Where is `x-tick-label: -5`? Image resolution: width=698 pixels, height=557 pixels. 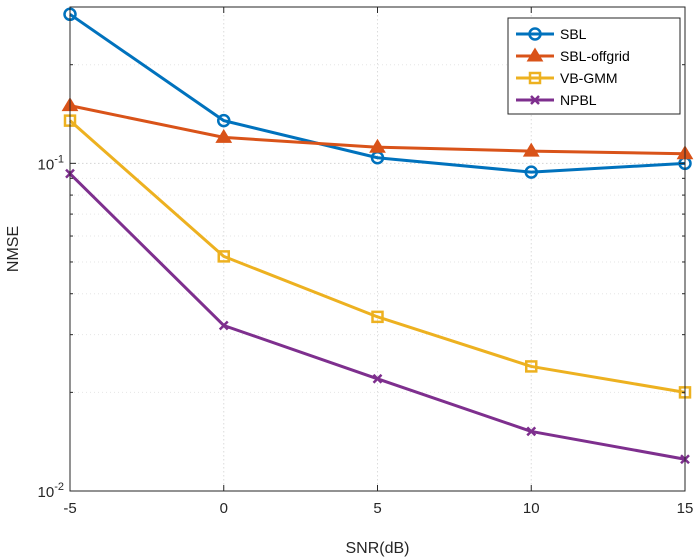 x-tick-label: -5 is located at coordinates (69, 508).